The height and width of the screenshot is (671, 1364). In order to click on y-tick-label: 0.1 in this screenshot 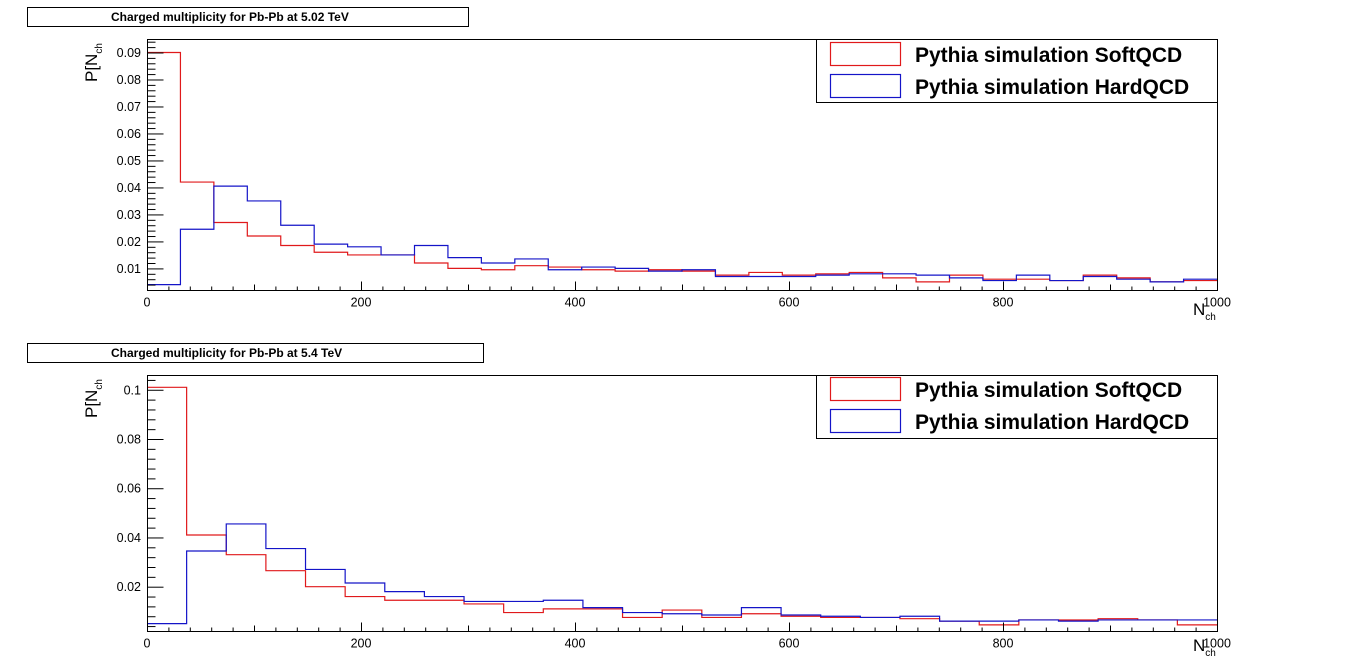, I will do `click(132, 390)`.